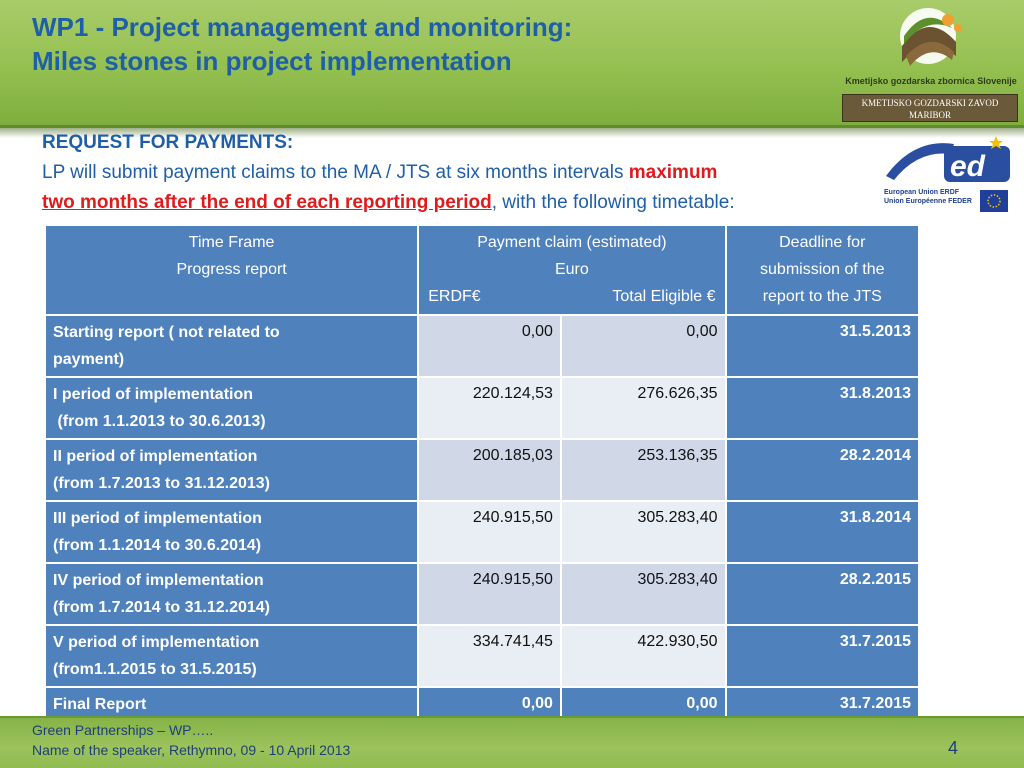 This screenshot has width=1024, height=768. I want to click on period-label-line-2: payment), so click(89, 359).